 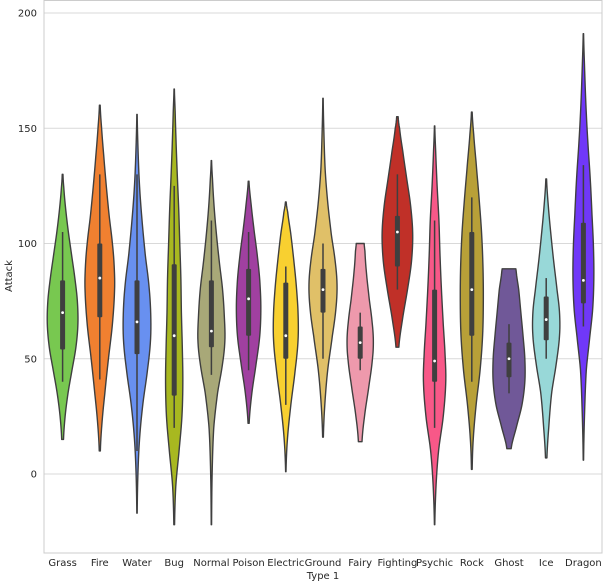 What do you see at coordinates (508, 563) in the screenshot?
I see `x-tick-label: Ghost` at bounding box center [508, 563].